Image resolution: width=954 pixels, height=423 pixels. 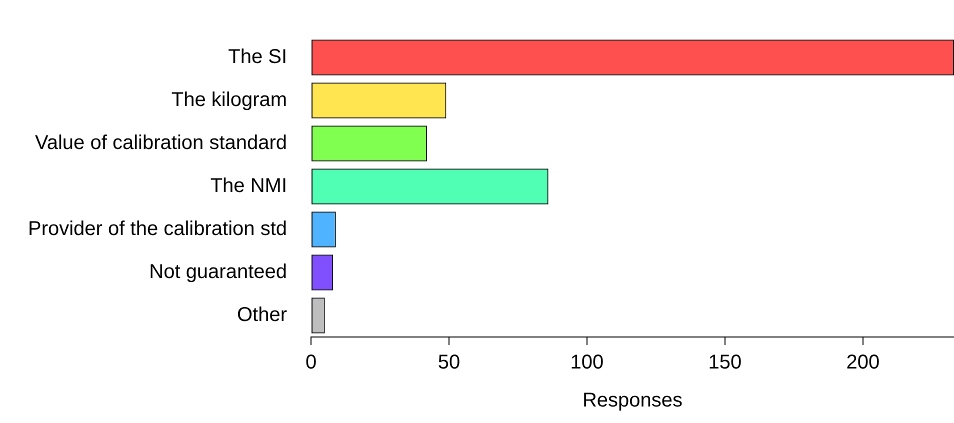 I want to click on y-tick-label: Other, so click(x=262, y=315).